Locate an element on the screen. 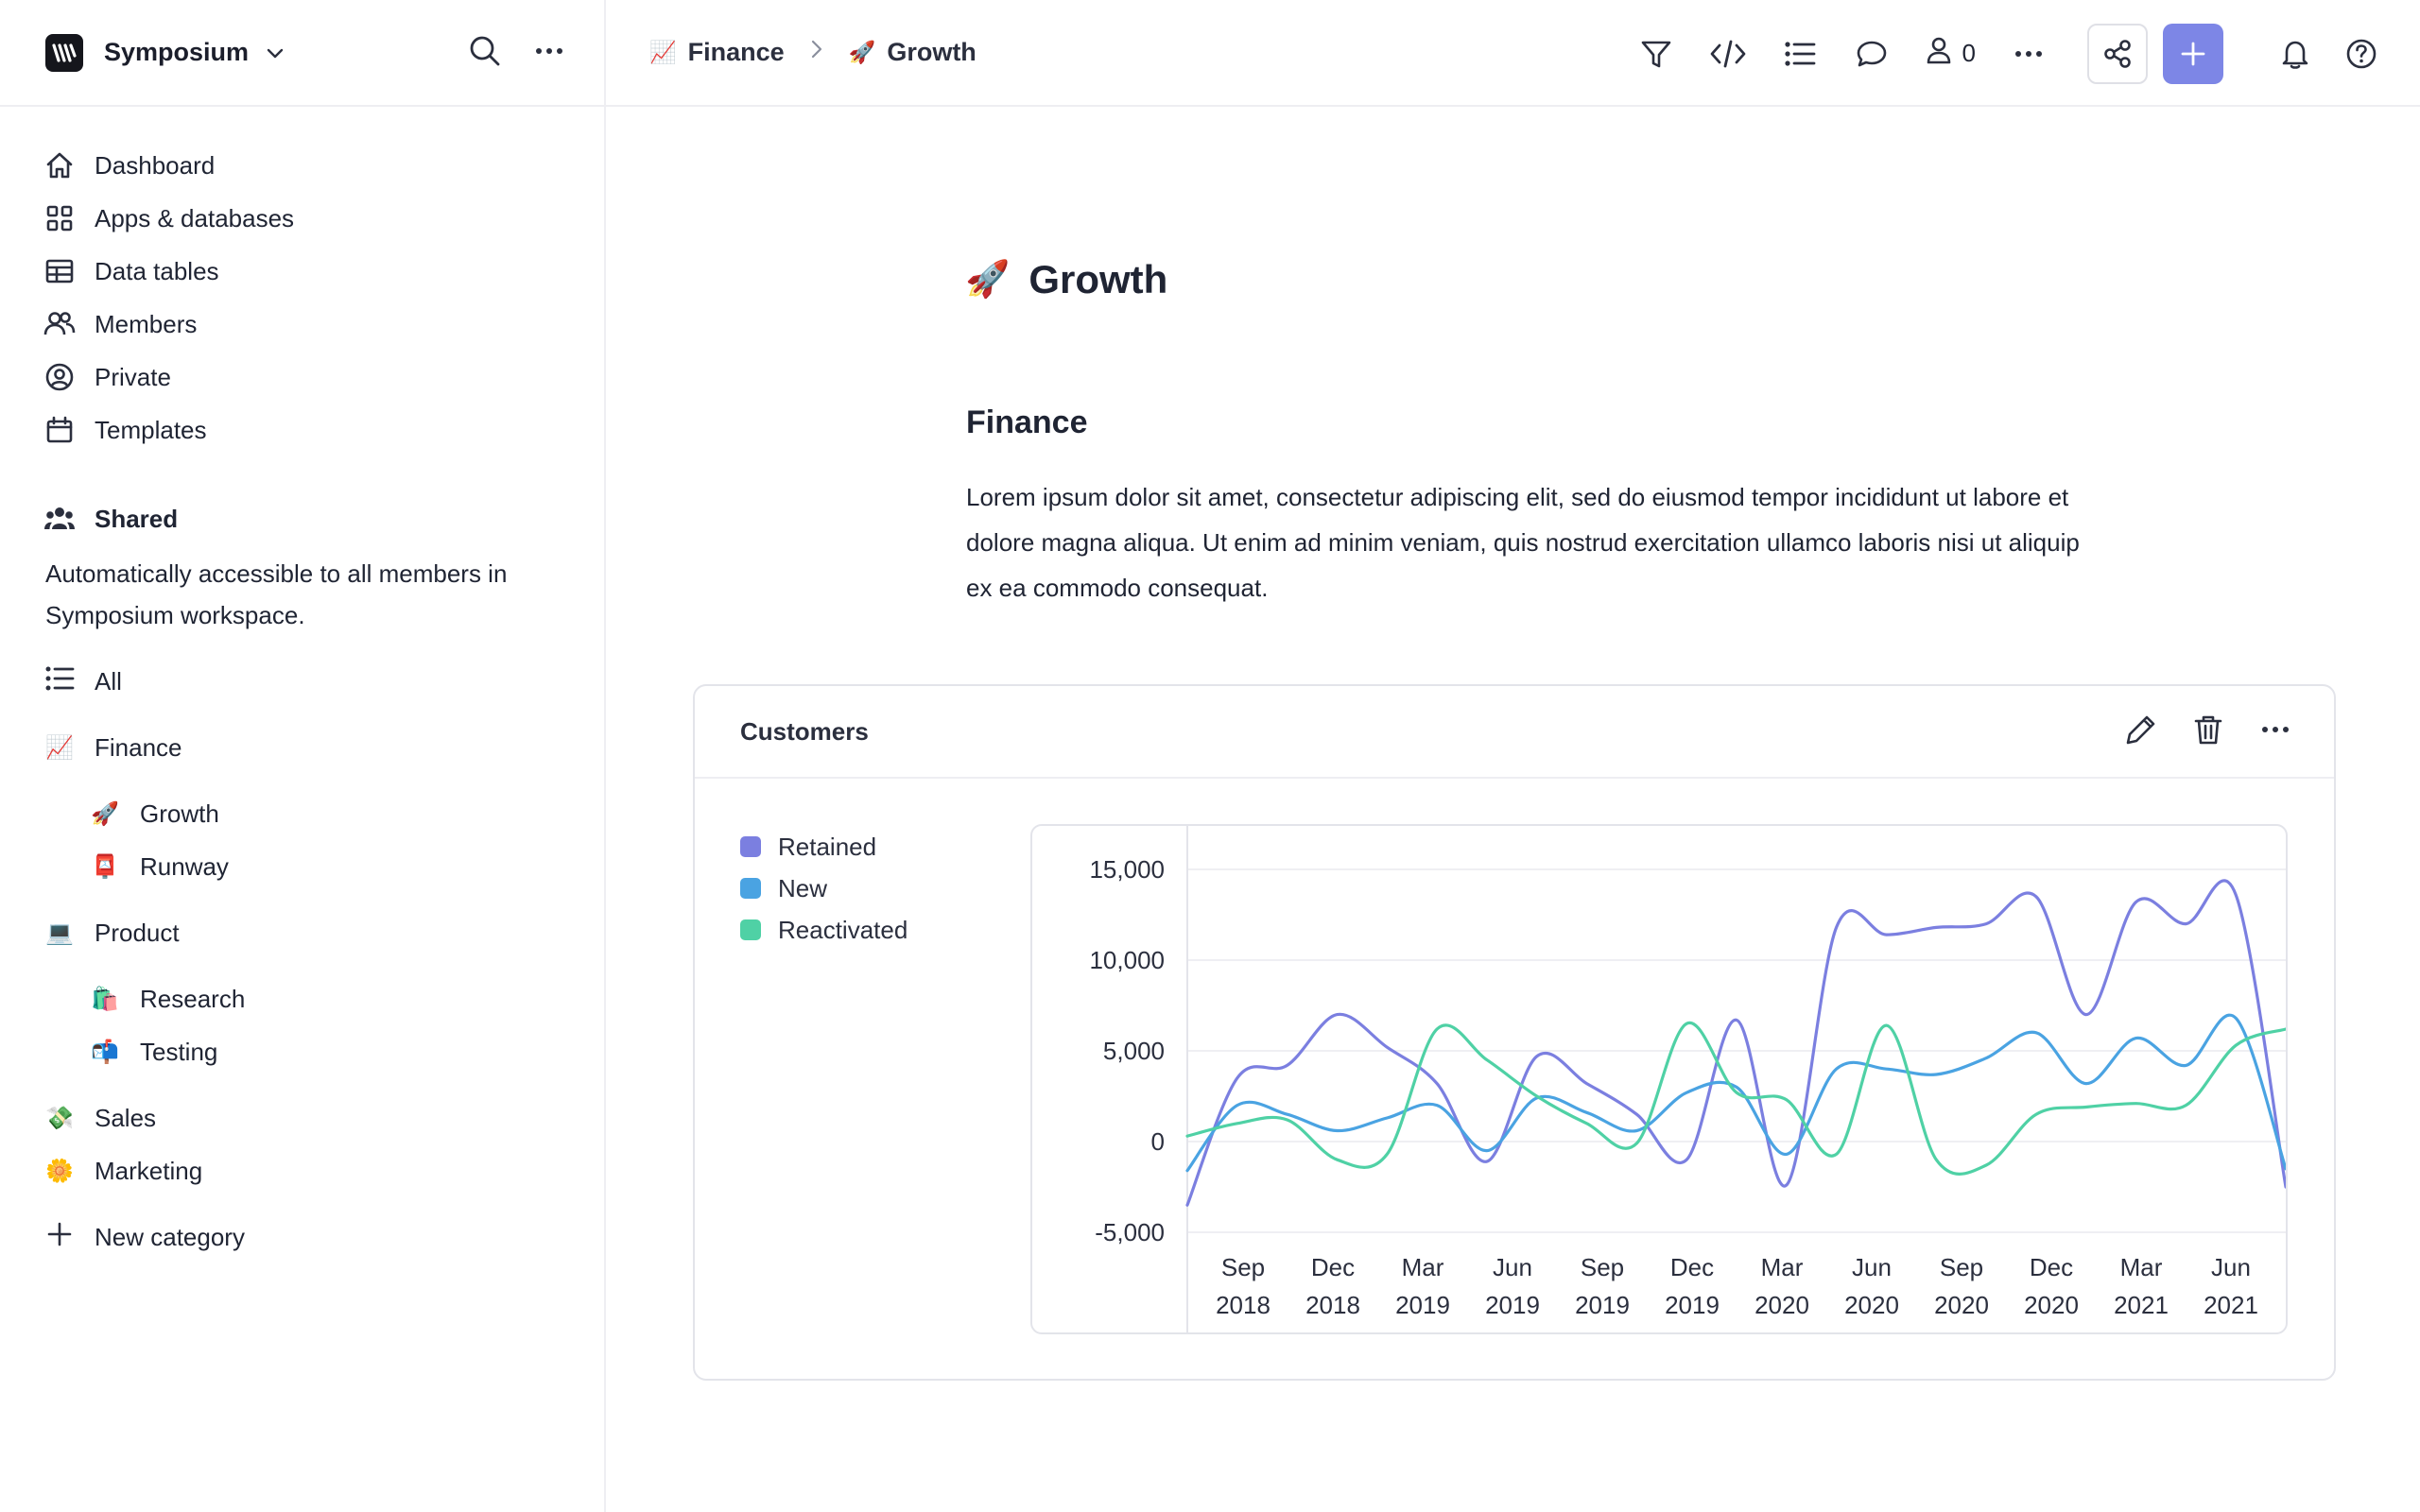 The width and height of the screenshot is (2420, 1512). workspace-logo-icon is located at coordinates (64, 52).